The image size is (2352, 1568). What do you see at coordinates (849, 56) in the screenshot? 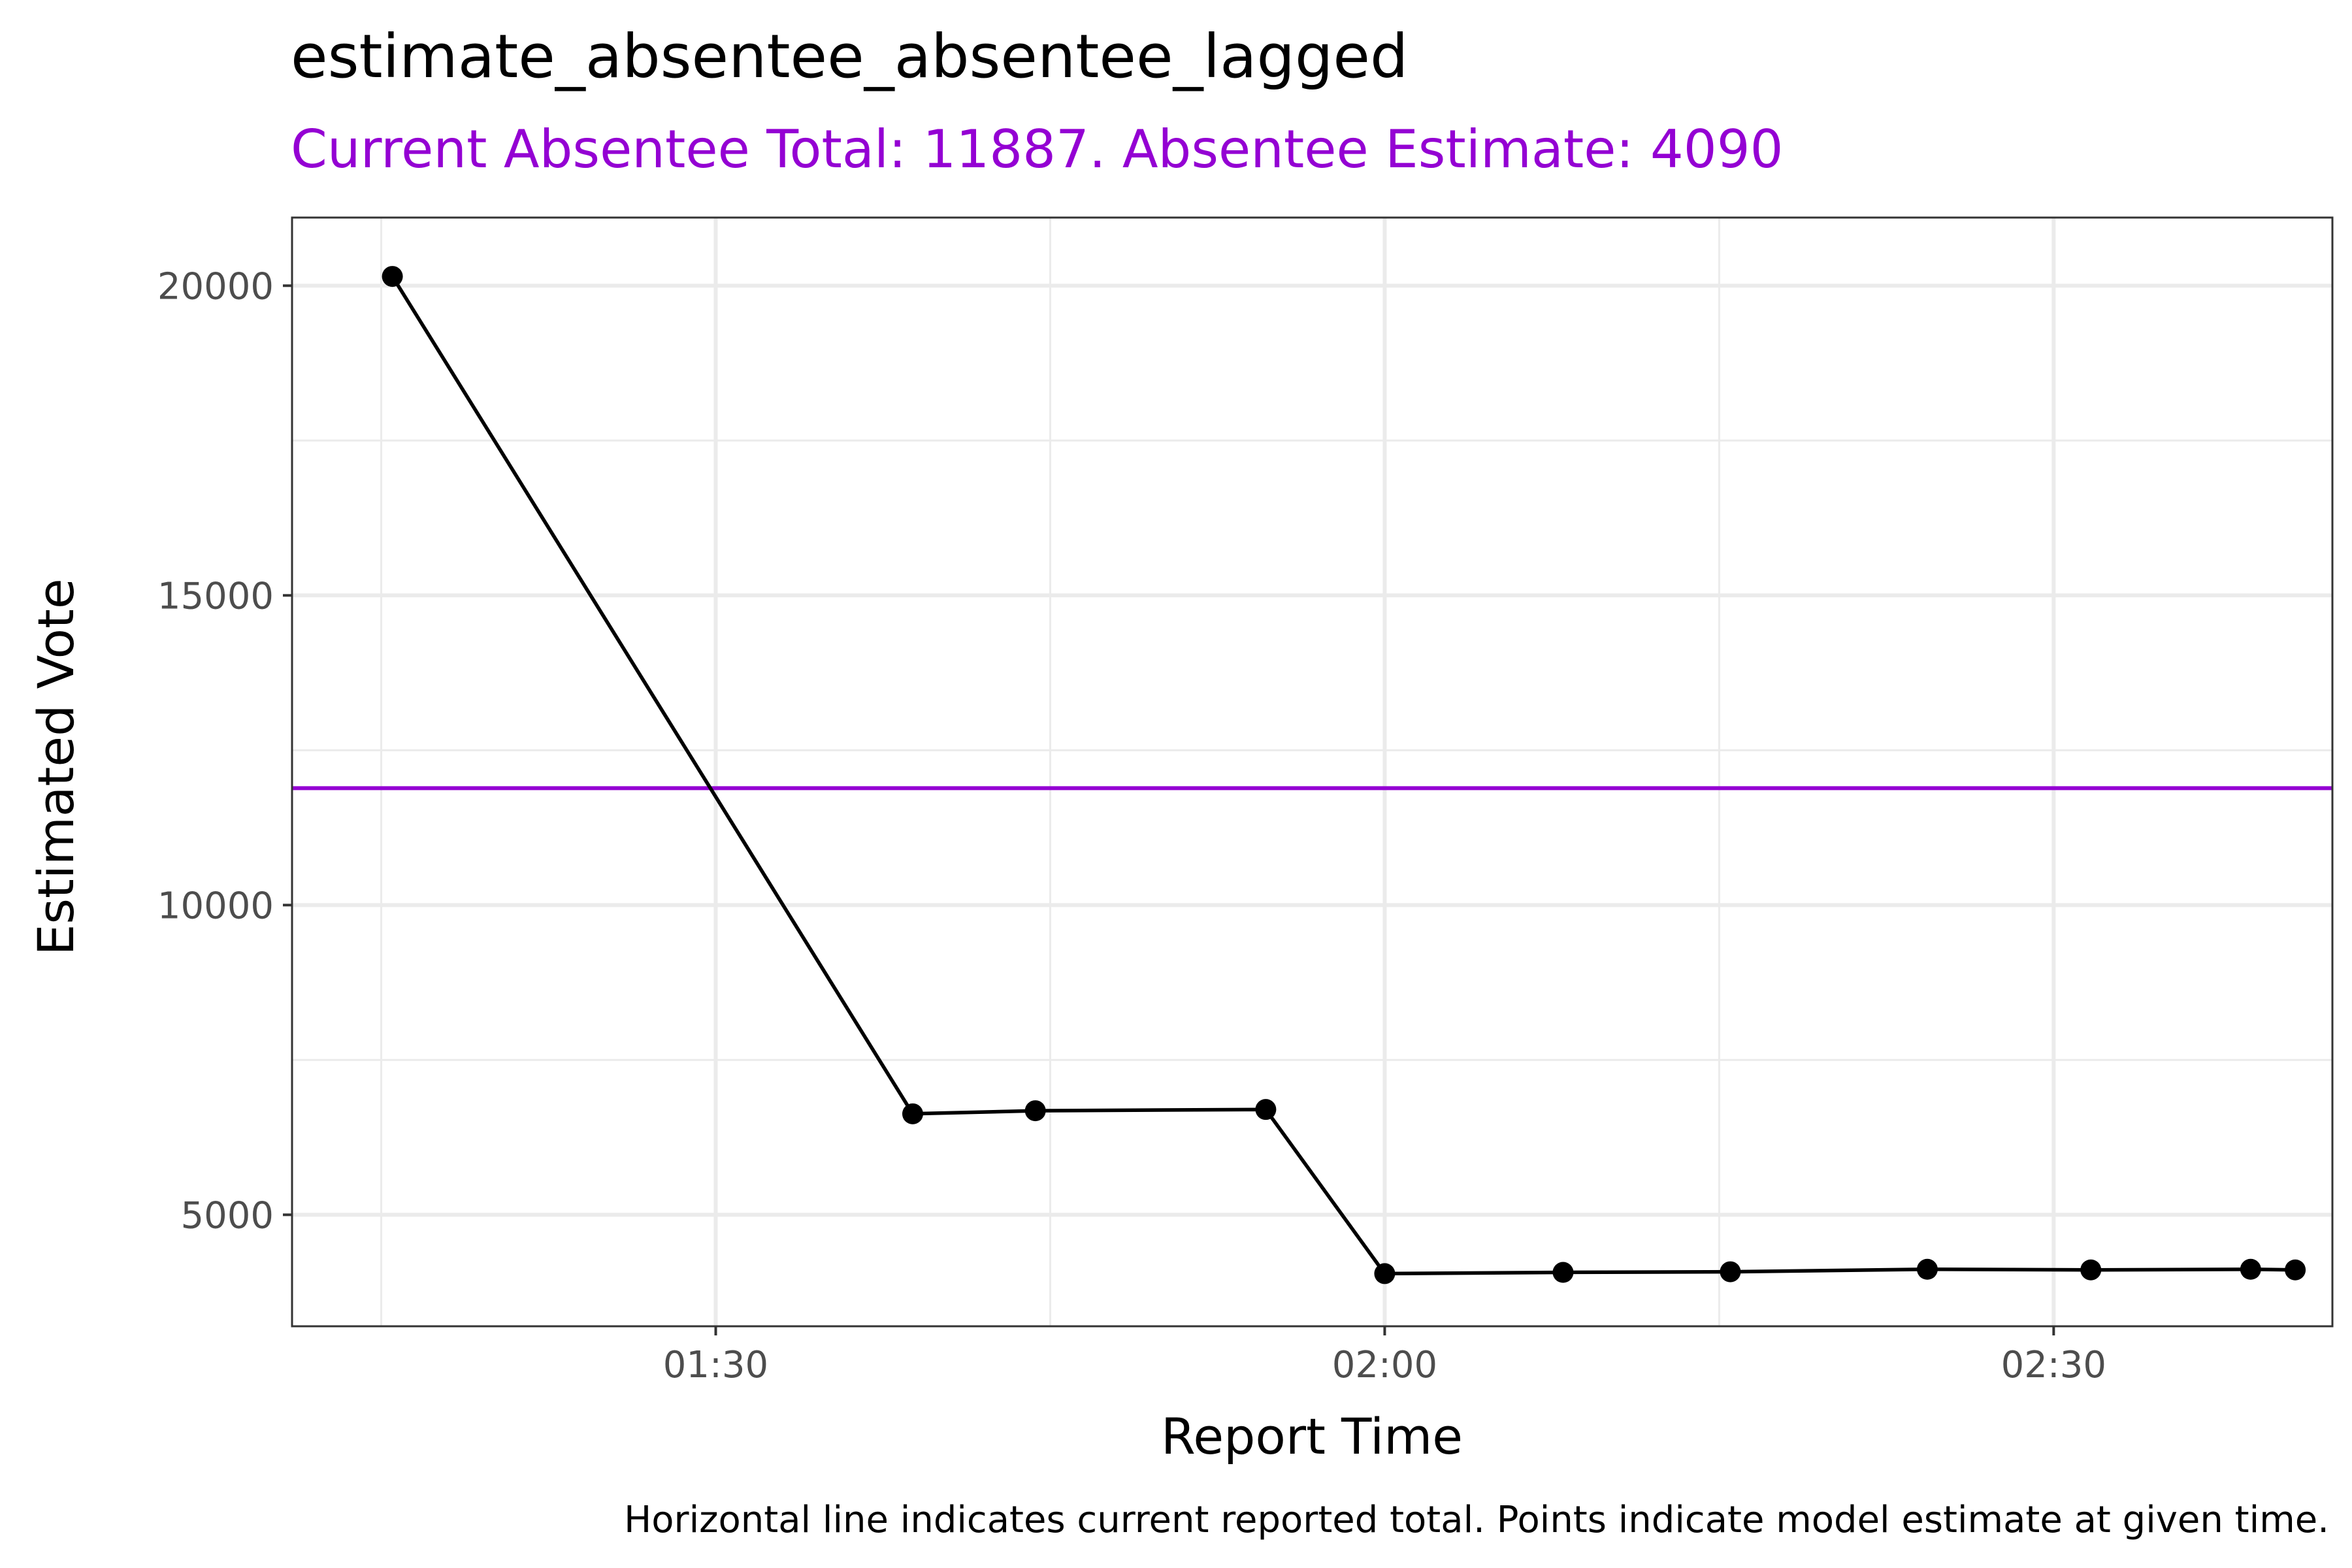
I see `chart-title: estimate_absentee_absentee_lagged` at bounding box center [849, 56].